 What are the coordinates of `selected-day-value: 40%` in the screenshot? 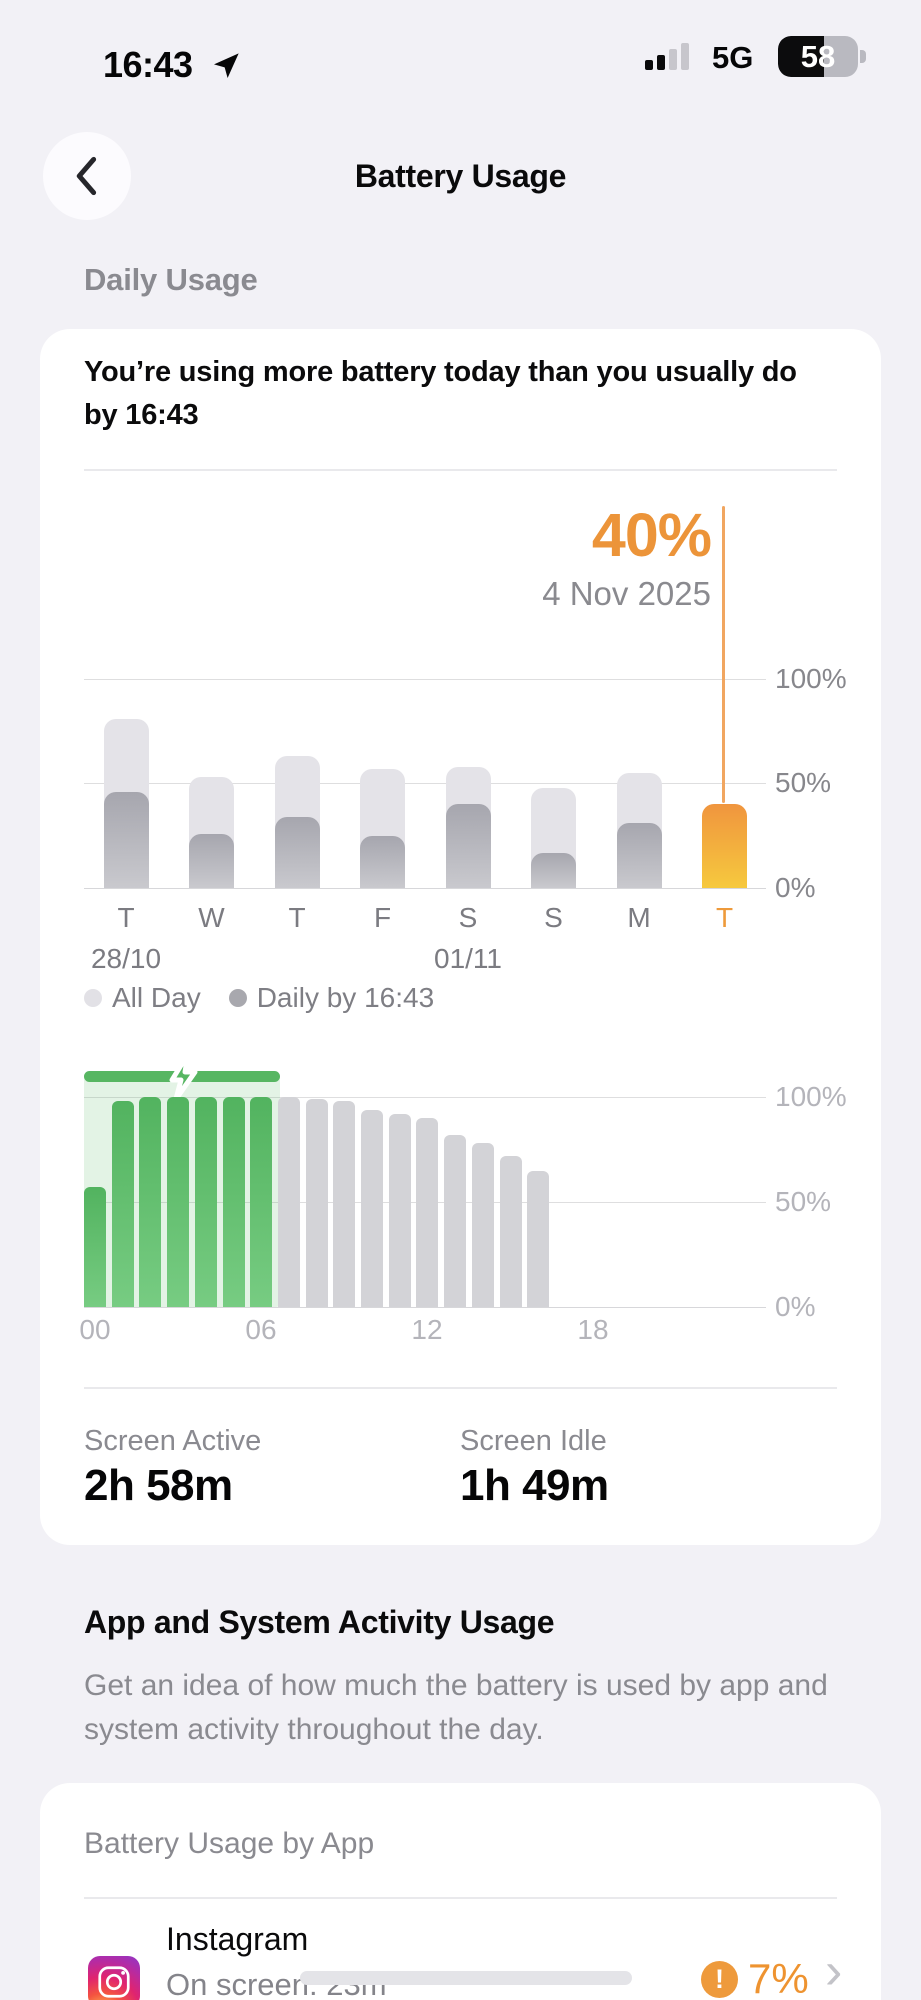 It's located at (651, 535).